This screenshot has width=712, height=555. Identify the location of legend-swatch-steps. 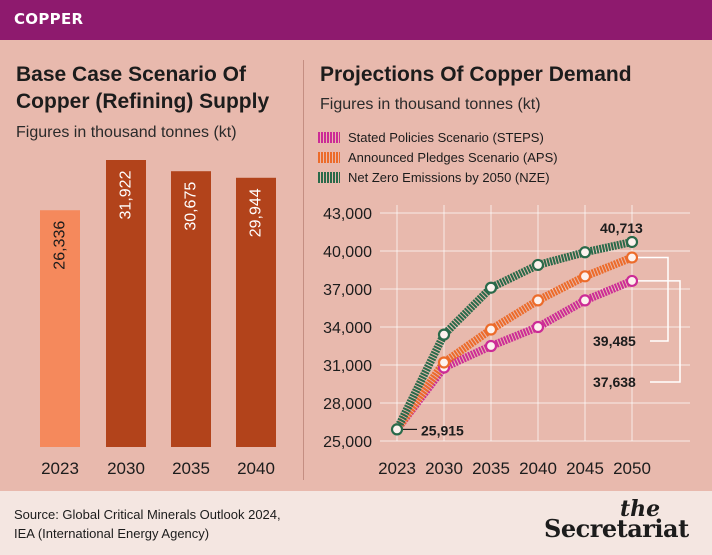
(329, 137).